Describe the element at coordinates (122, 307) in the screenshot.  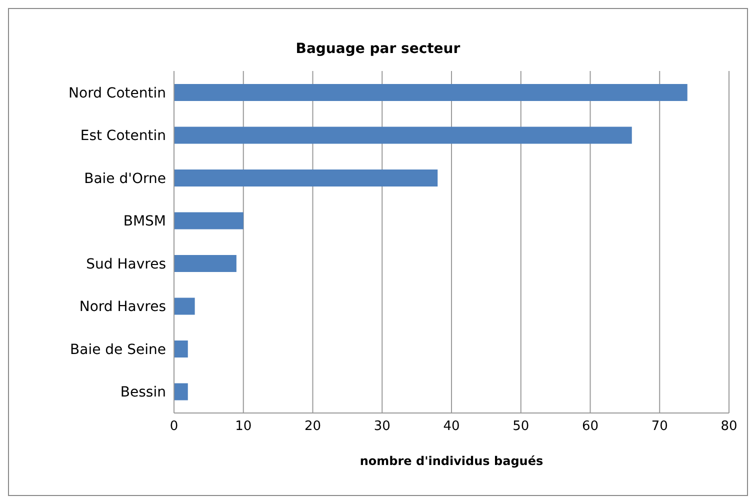
I see `y-tick-label: Nord Havres` at that location.